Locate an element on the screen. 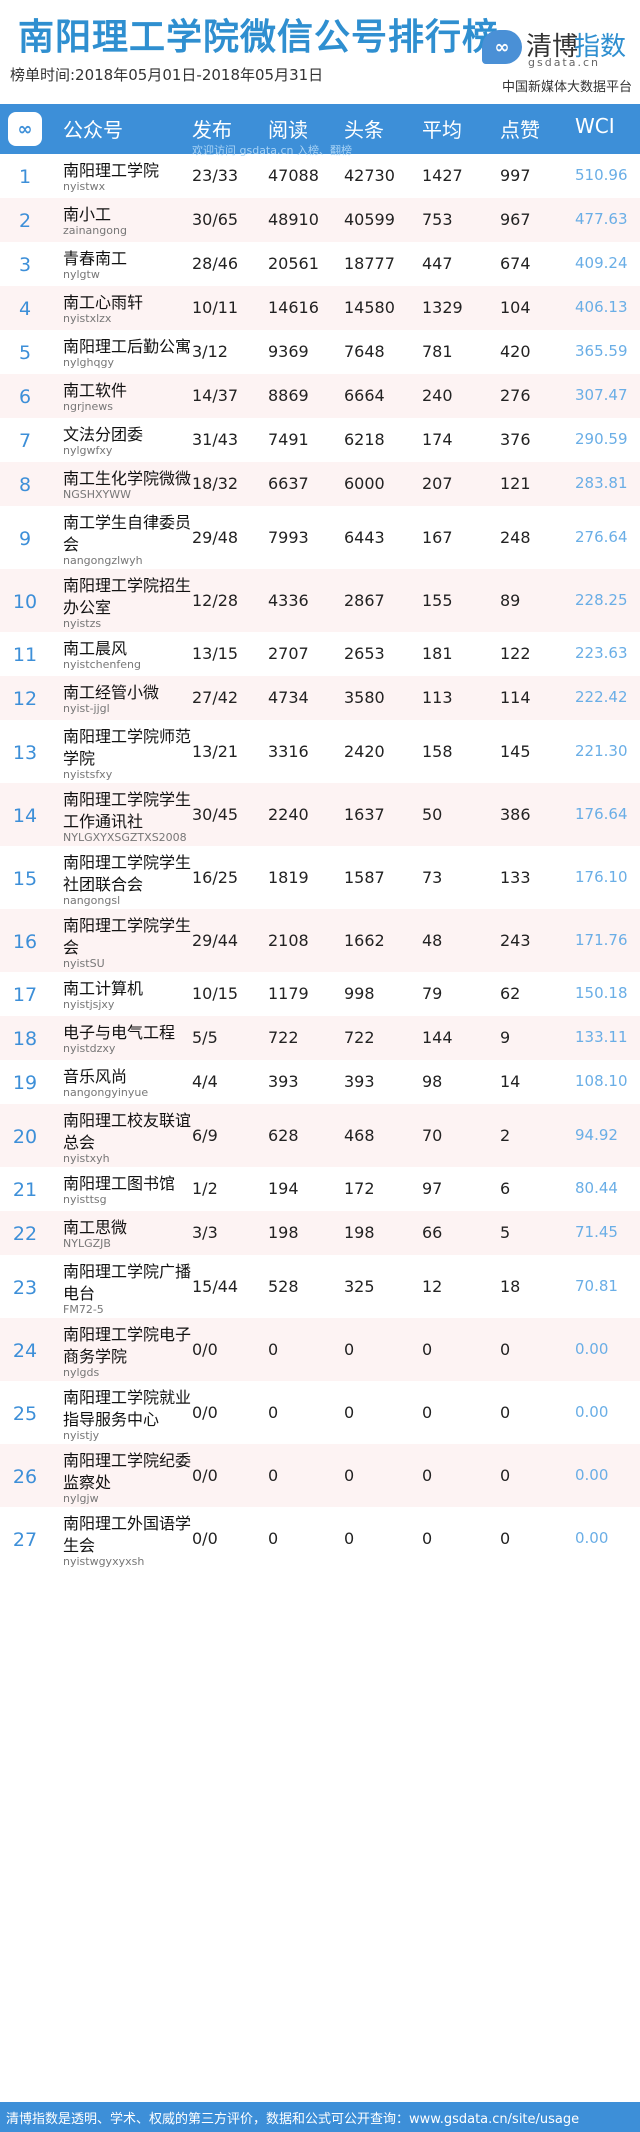 This screenshot has width=640, height=2132. table-row: 26 南阳理工学院纪委监察处 nylgjw 0/0 0 0 0 0 0.00 is located at coordinates (320, 1475).